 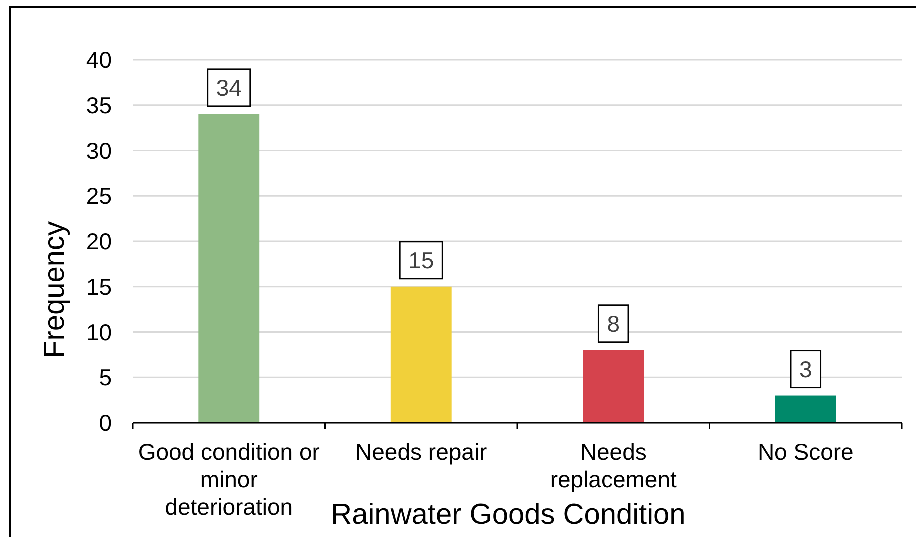 What do you see at coordinates (421, 260) in the screenshot?
I see `data-label: 15` at bounding box center [421, 260].